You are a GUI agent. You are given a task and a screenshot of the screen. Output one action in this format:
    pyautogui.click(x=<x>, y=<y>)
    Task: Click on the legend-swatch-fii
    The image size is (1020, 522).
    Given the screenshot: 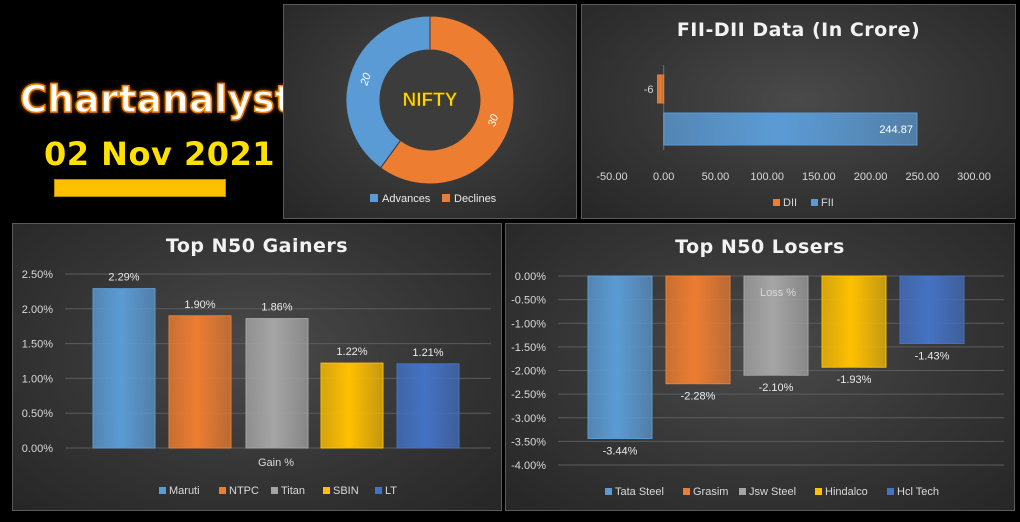 What is the action you would take?
    pyautogui.click(x=814, y=202)
    